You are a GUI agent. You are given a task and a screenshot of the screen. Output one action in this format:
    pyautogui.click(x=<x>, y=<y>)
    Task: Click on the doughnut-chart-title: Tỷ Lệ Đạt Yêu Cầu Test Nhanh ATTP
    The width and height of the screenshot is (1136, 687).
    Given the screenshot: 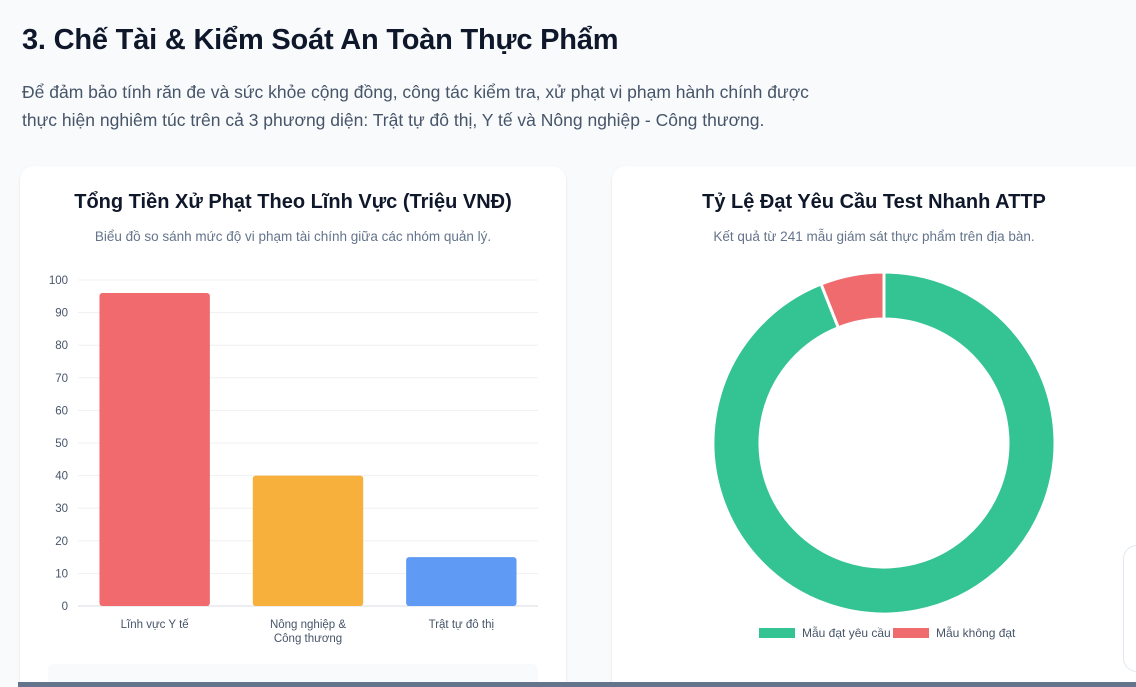 What is the action you would take?
    pyautogui.click(x=874, y=202)
    